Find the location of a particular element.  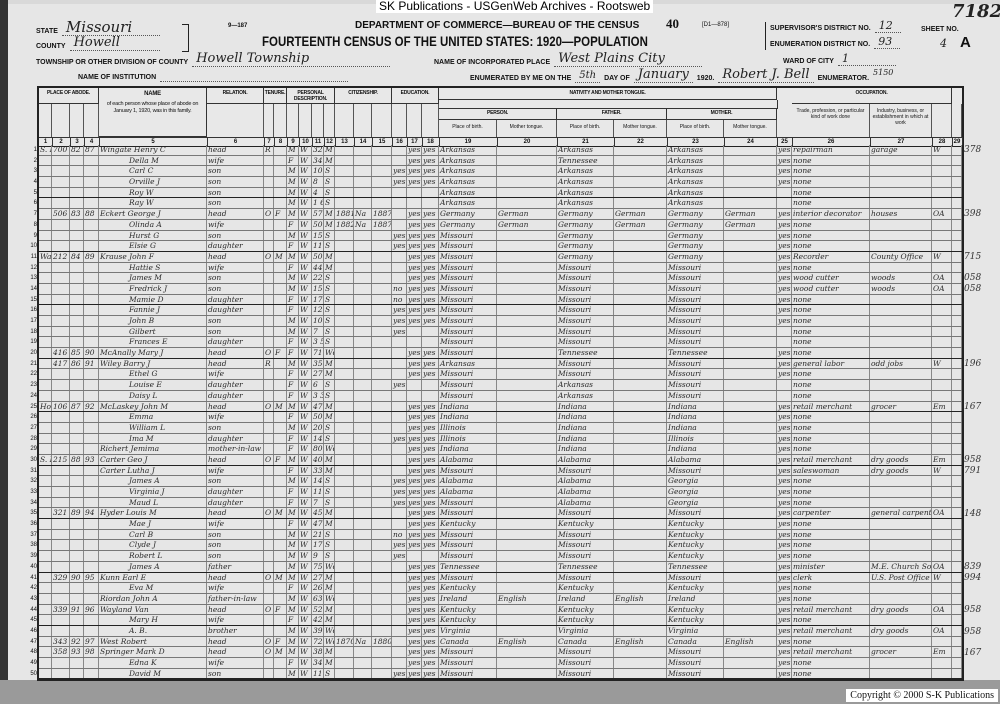

cell-relation: head is located at coordinates (235, 353).